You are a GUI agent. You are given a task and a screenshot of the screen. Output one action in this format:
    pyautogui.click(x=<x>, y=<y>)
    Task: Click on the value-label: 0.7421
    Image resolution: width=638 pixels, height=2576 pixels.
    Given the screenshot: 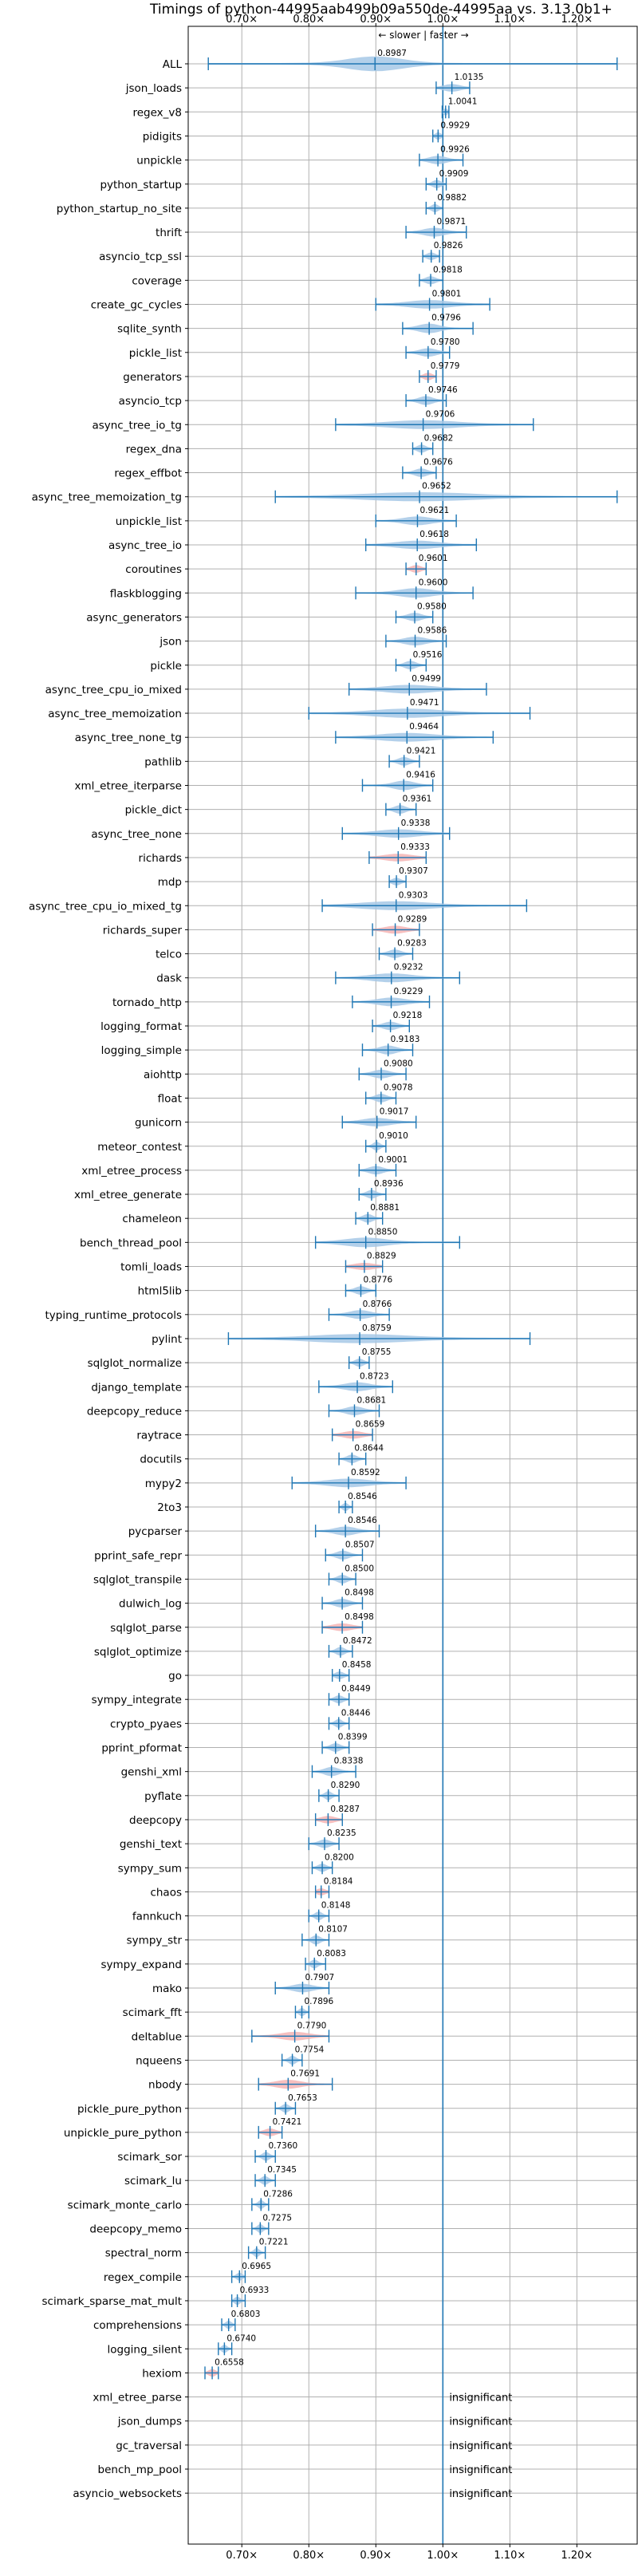 What is the action you would take?
    pyautogui.click(x=288, y=2122)
    